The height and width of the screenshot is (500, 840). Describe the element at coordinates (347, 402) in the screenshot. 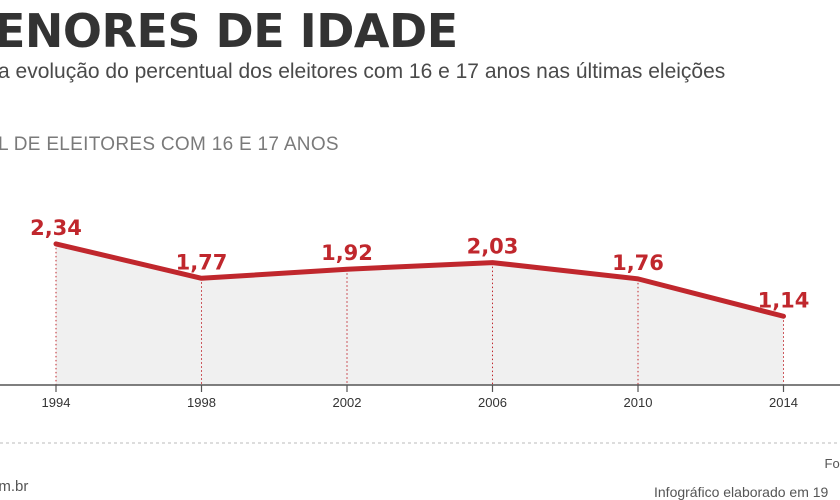

I see `x-tick-label-2002: 2002` at that location.